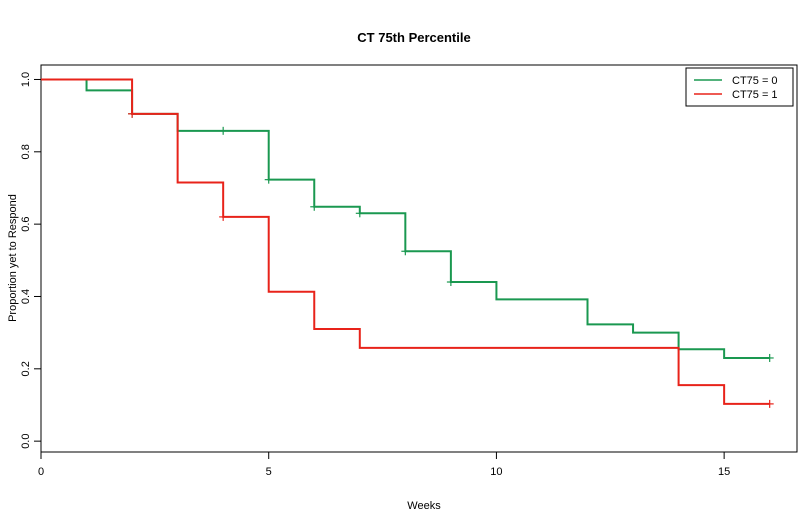 Image resolution: width=812 pixels, height=527 pixels. Describe the element at coordinates (26, 368) in the screenshot. I see `y-tick-label: 0.2` at that location.